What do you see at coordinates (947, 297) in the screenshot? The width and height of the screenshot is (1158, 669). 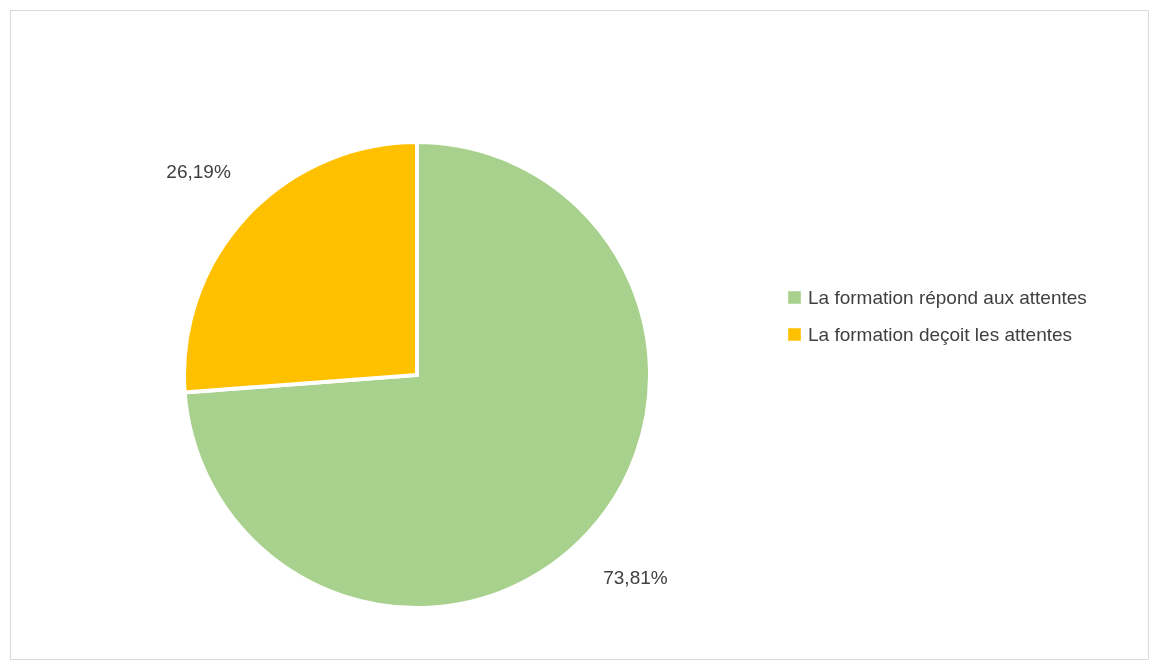 I see `legend-label: La formation répond aux attentes` at bounding box center [947, 297].